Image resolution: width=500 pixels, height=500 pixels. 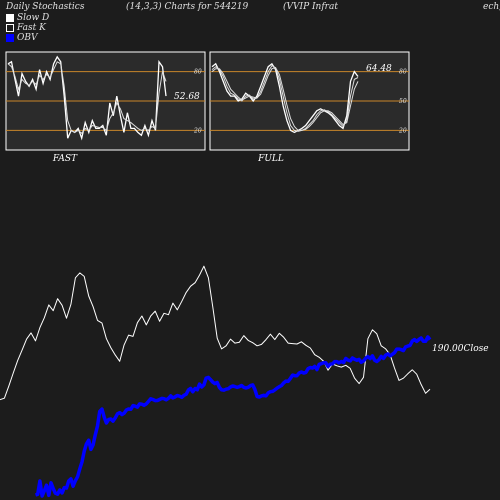 I want to click on legend-slow-d-label: Slow D, so click(x=33, y=18).